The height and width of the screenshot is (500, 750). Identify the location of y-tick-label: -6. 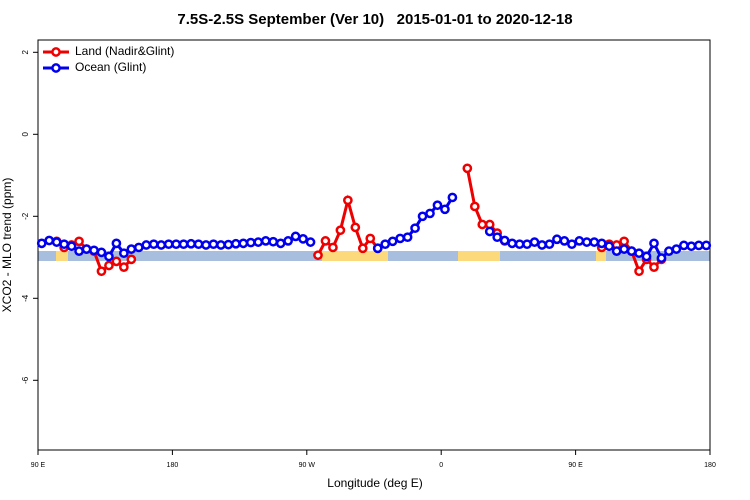
(25, 380).